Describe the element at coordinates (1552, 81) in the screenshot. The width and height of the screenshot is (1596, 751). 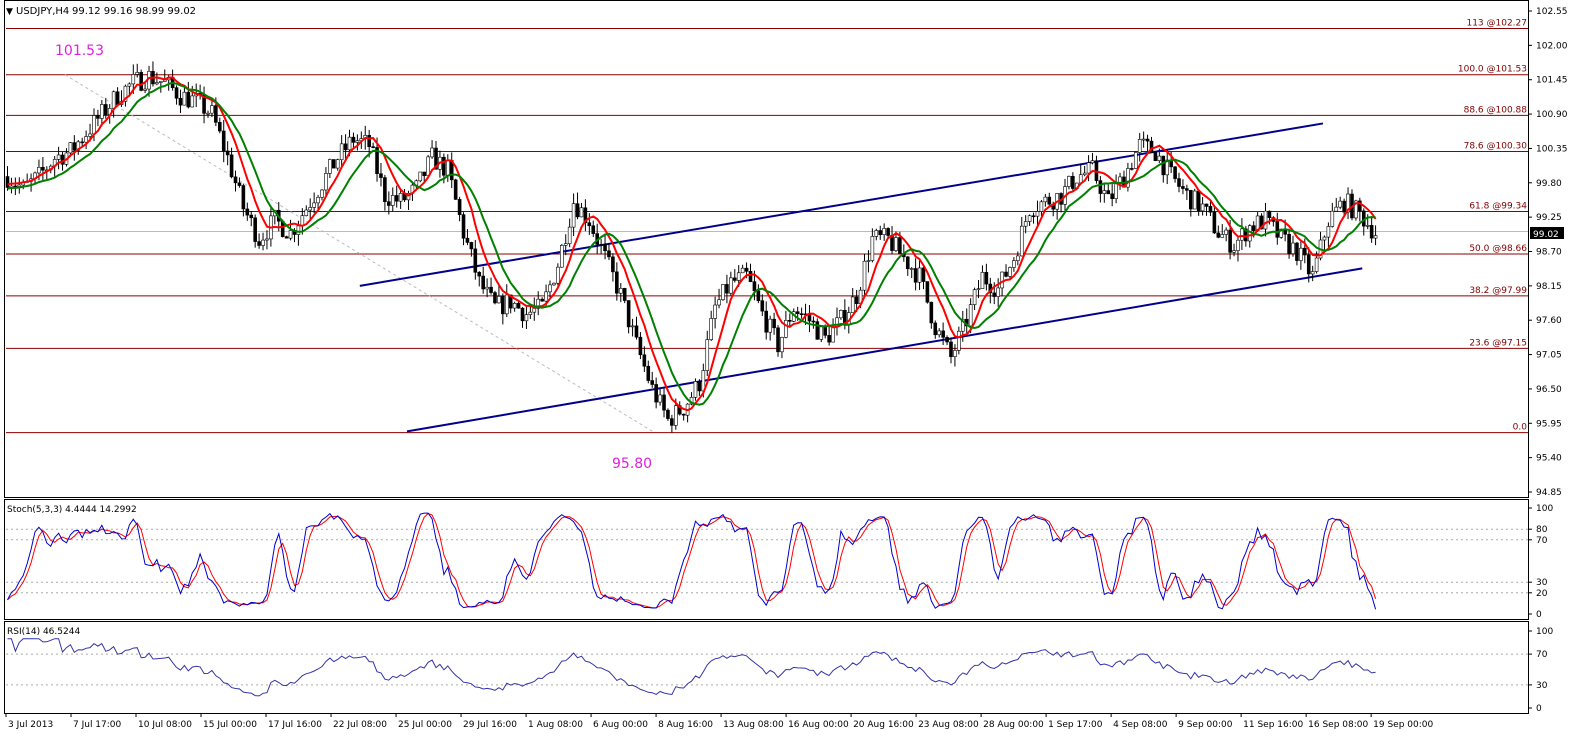
I see `price-tick-label-2: 101.45` at that location.